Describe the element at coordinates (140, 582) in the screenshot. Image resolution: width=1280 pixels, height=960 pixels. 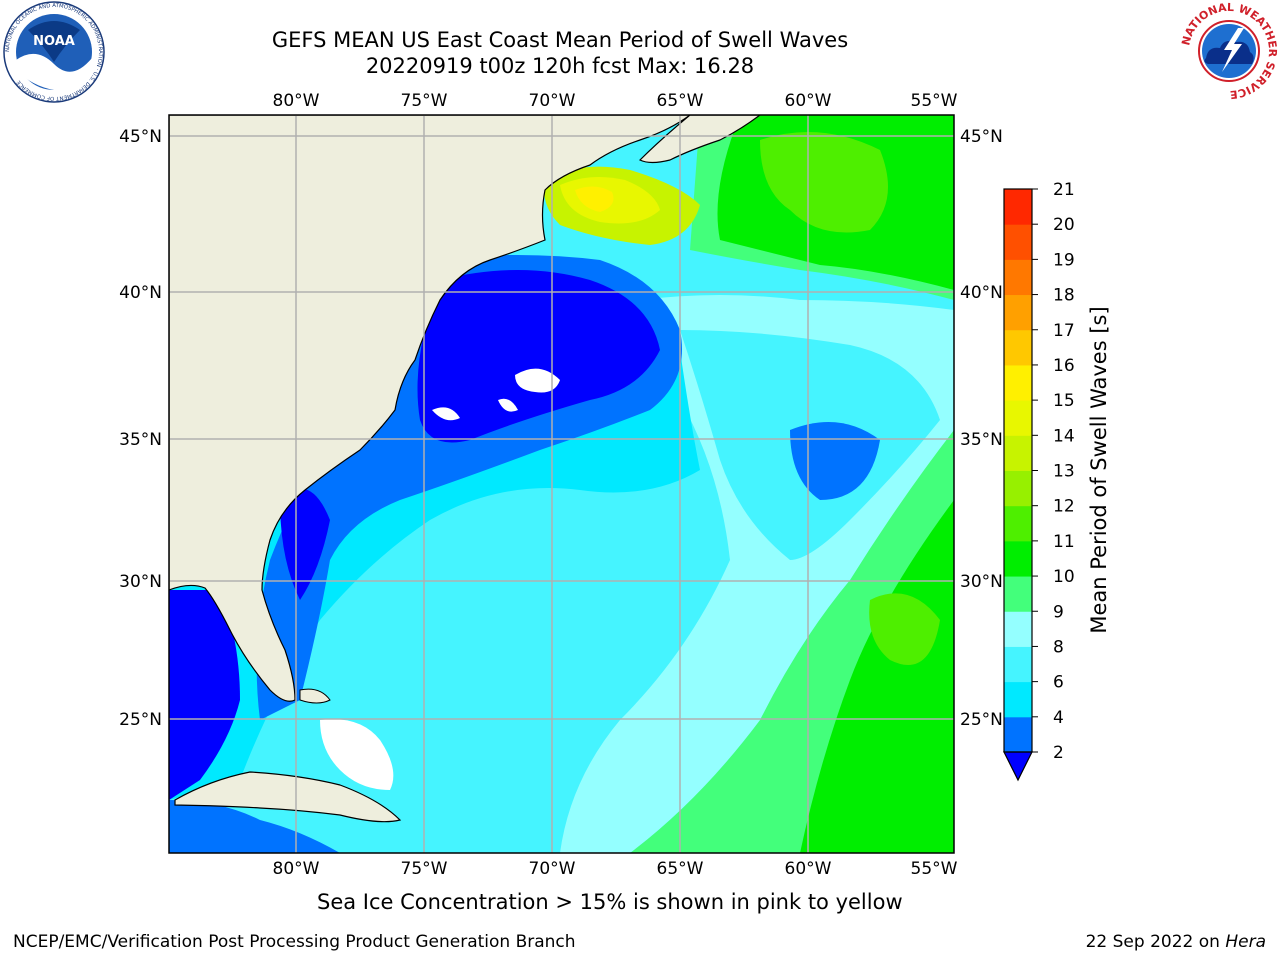
I see `lat-label-left: 30°N` at that location.